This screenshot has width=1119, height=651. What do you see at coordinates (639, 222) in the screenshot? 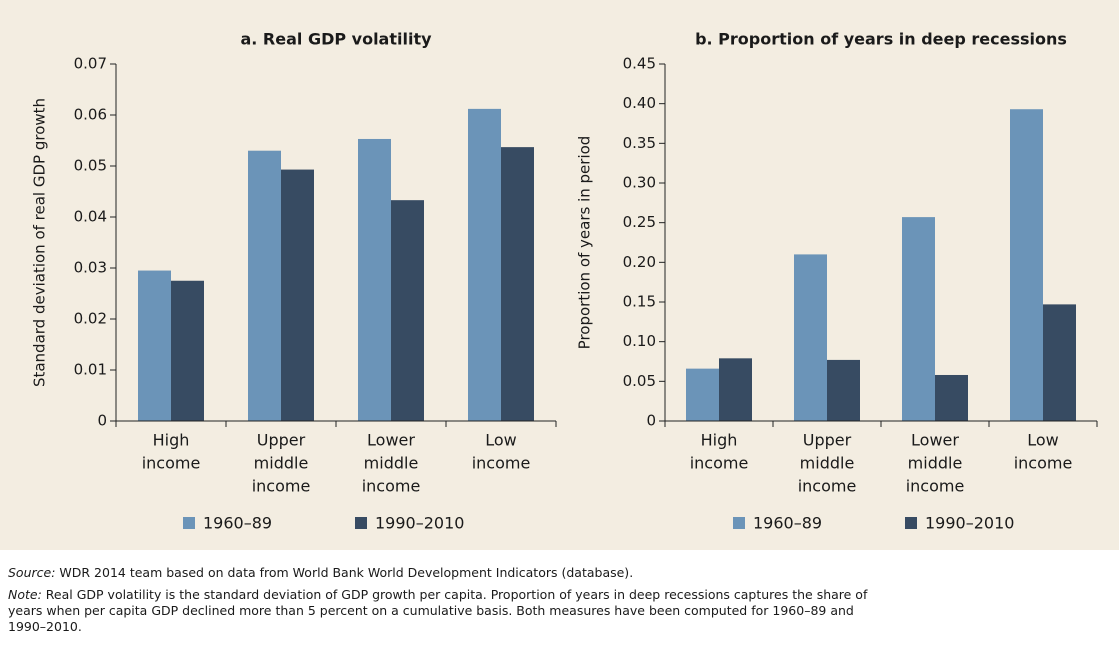
I see `y-tick-label: 0.25` at bounding box center [639, 222].